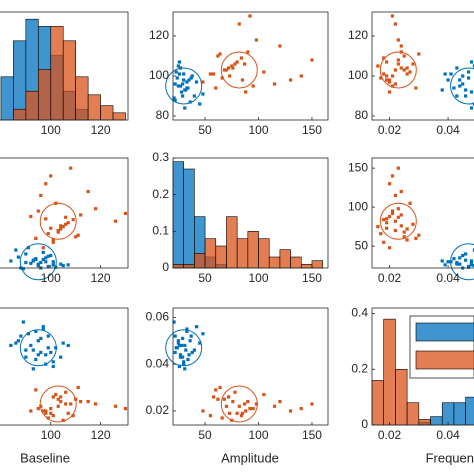 Image resolution: width=474 pixels, height=474 pixels. I want to click on plot-area, so click(250, 66).